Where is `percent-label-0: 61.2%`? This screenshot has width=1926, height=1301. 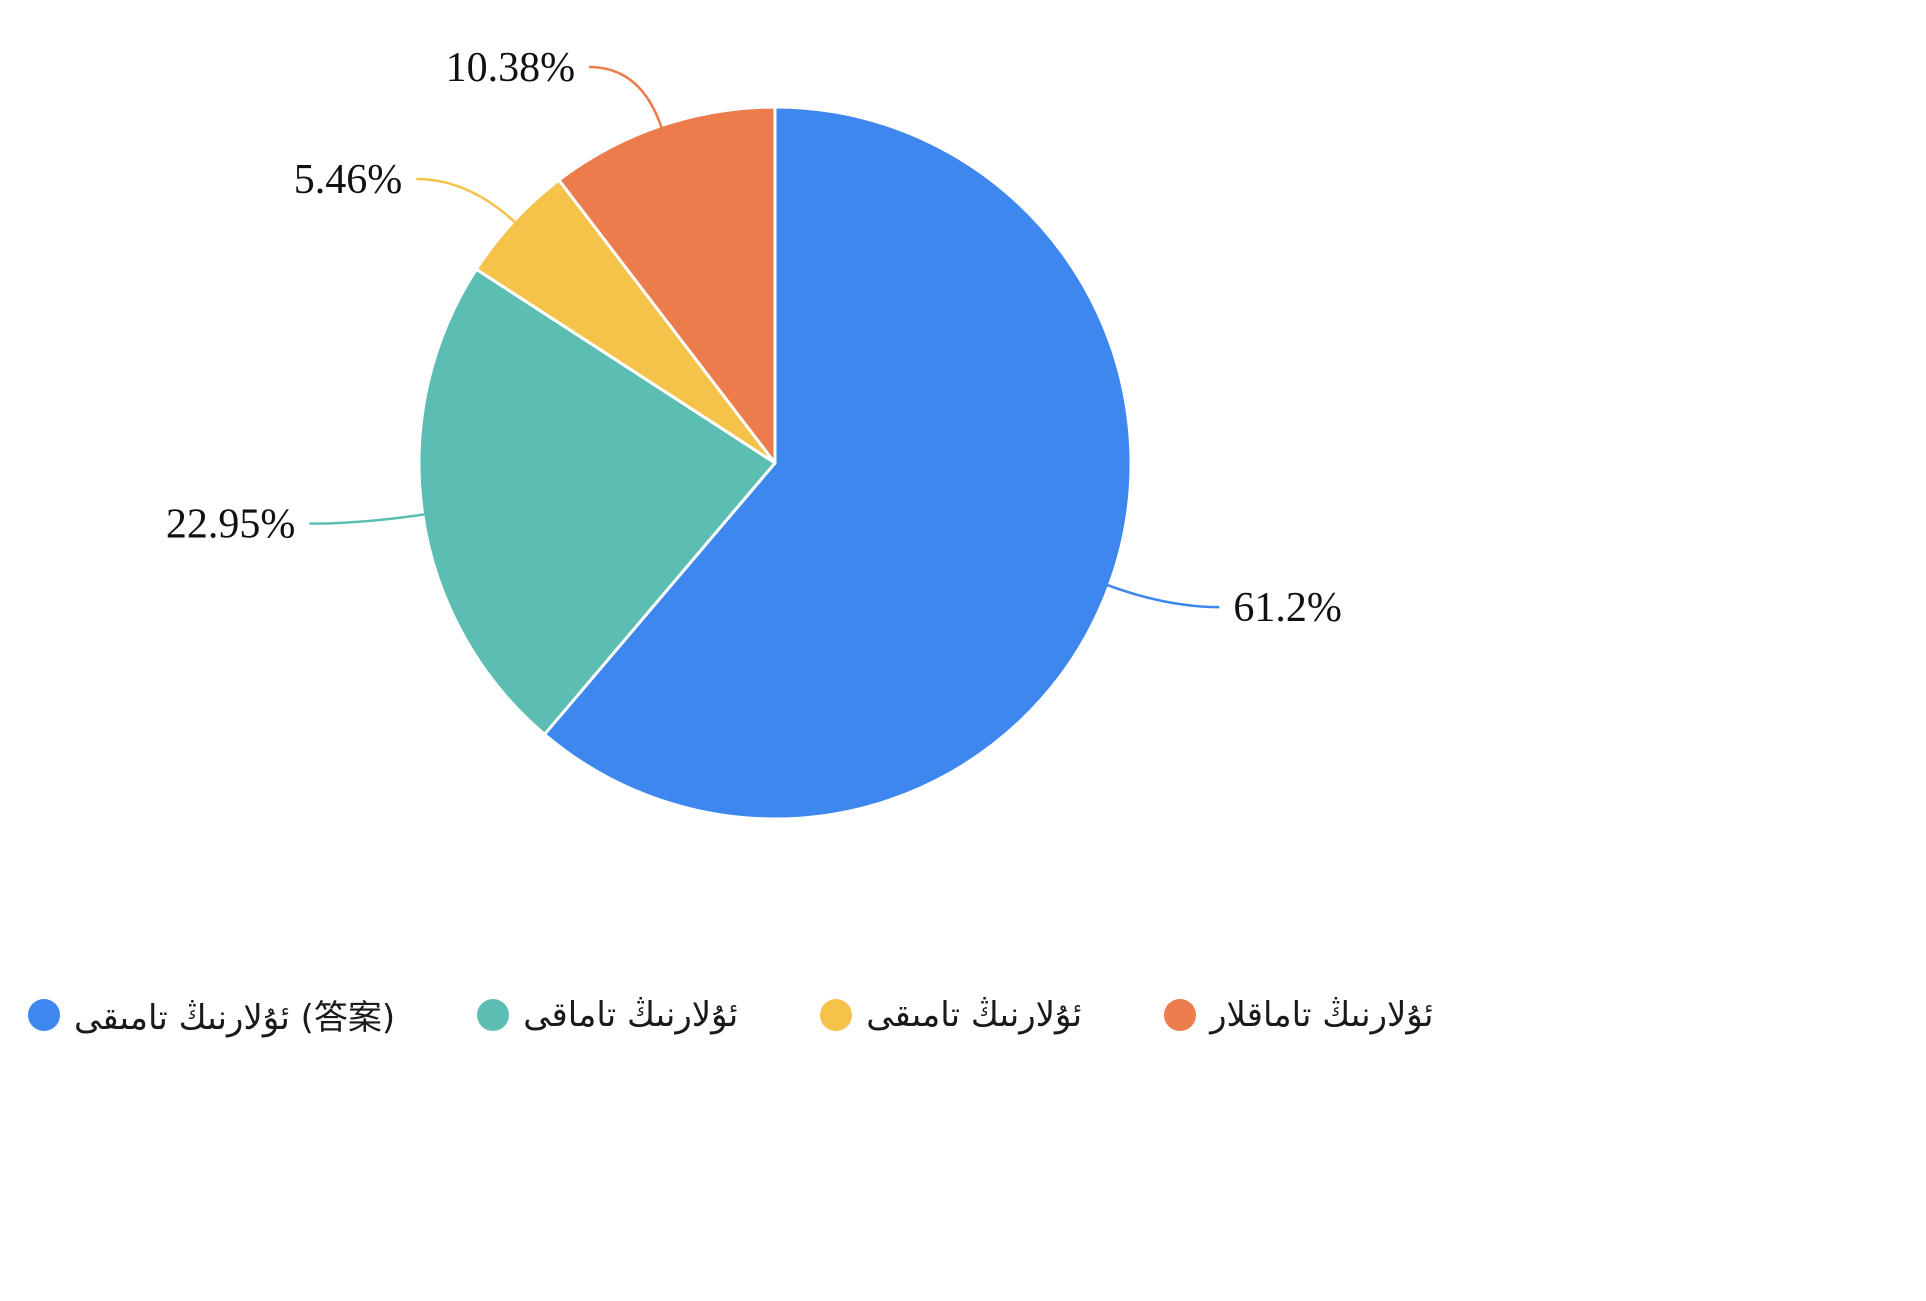 percent-label-0: 61.2% is located at coordinates (1287, 608).